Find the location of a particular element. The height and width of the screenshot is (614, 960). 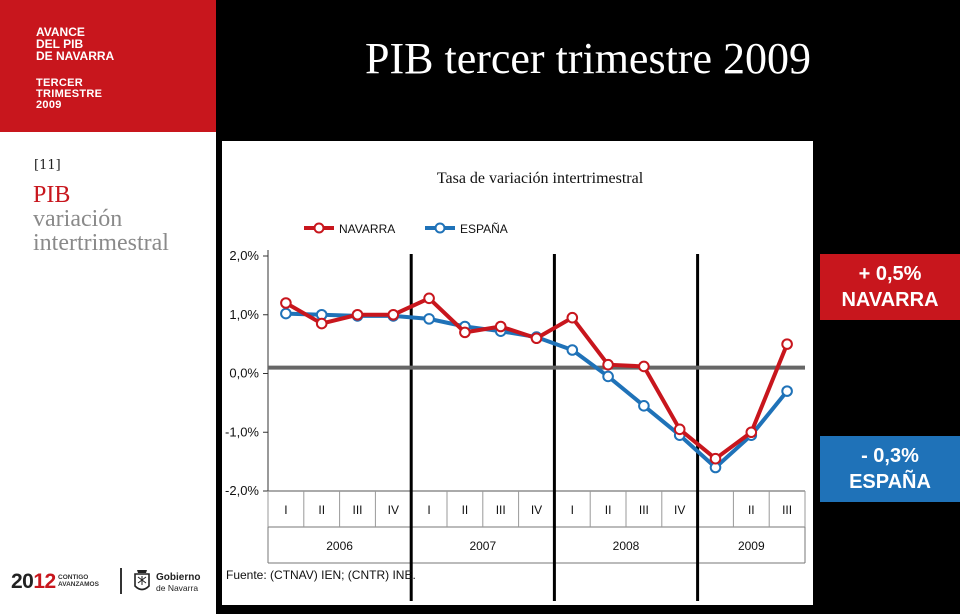

report-name-line: AVANCE is located at coordinates (60, 32).